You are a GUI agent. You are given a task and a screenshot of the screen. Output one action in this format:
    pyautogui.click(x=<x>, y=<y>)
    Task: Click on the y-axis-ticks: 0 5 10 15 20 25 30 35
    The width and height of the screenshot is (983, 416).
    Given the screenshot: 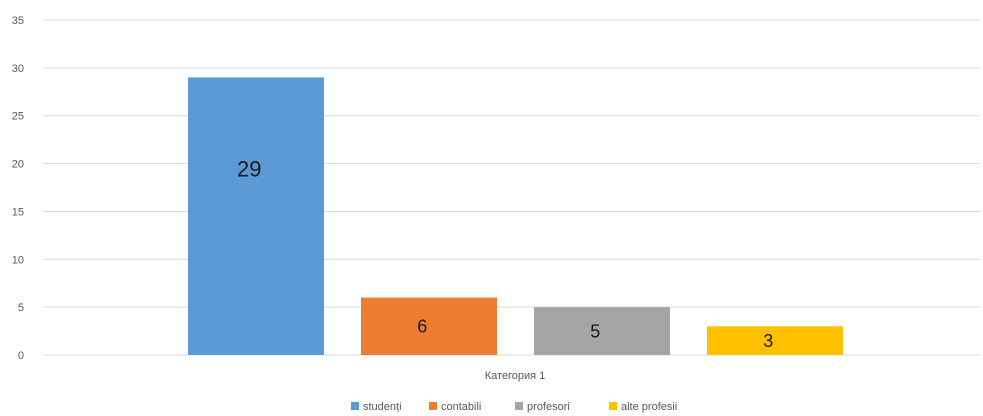 What is the action you would take?
    pyautogui.click(x=18, y=188)
    